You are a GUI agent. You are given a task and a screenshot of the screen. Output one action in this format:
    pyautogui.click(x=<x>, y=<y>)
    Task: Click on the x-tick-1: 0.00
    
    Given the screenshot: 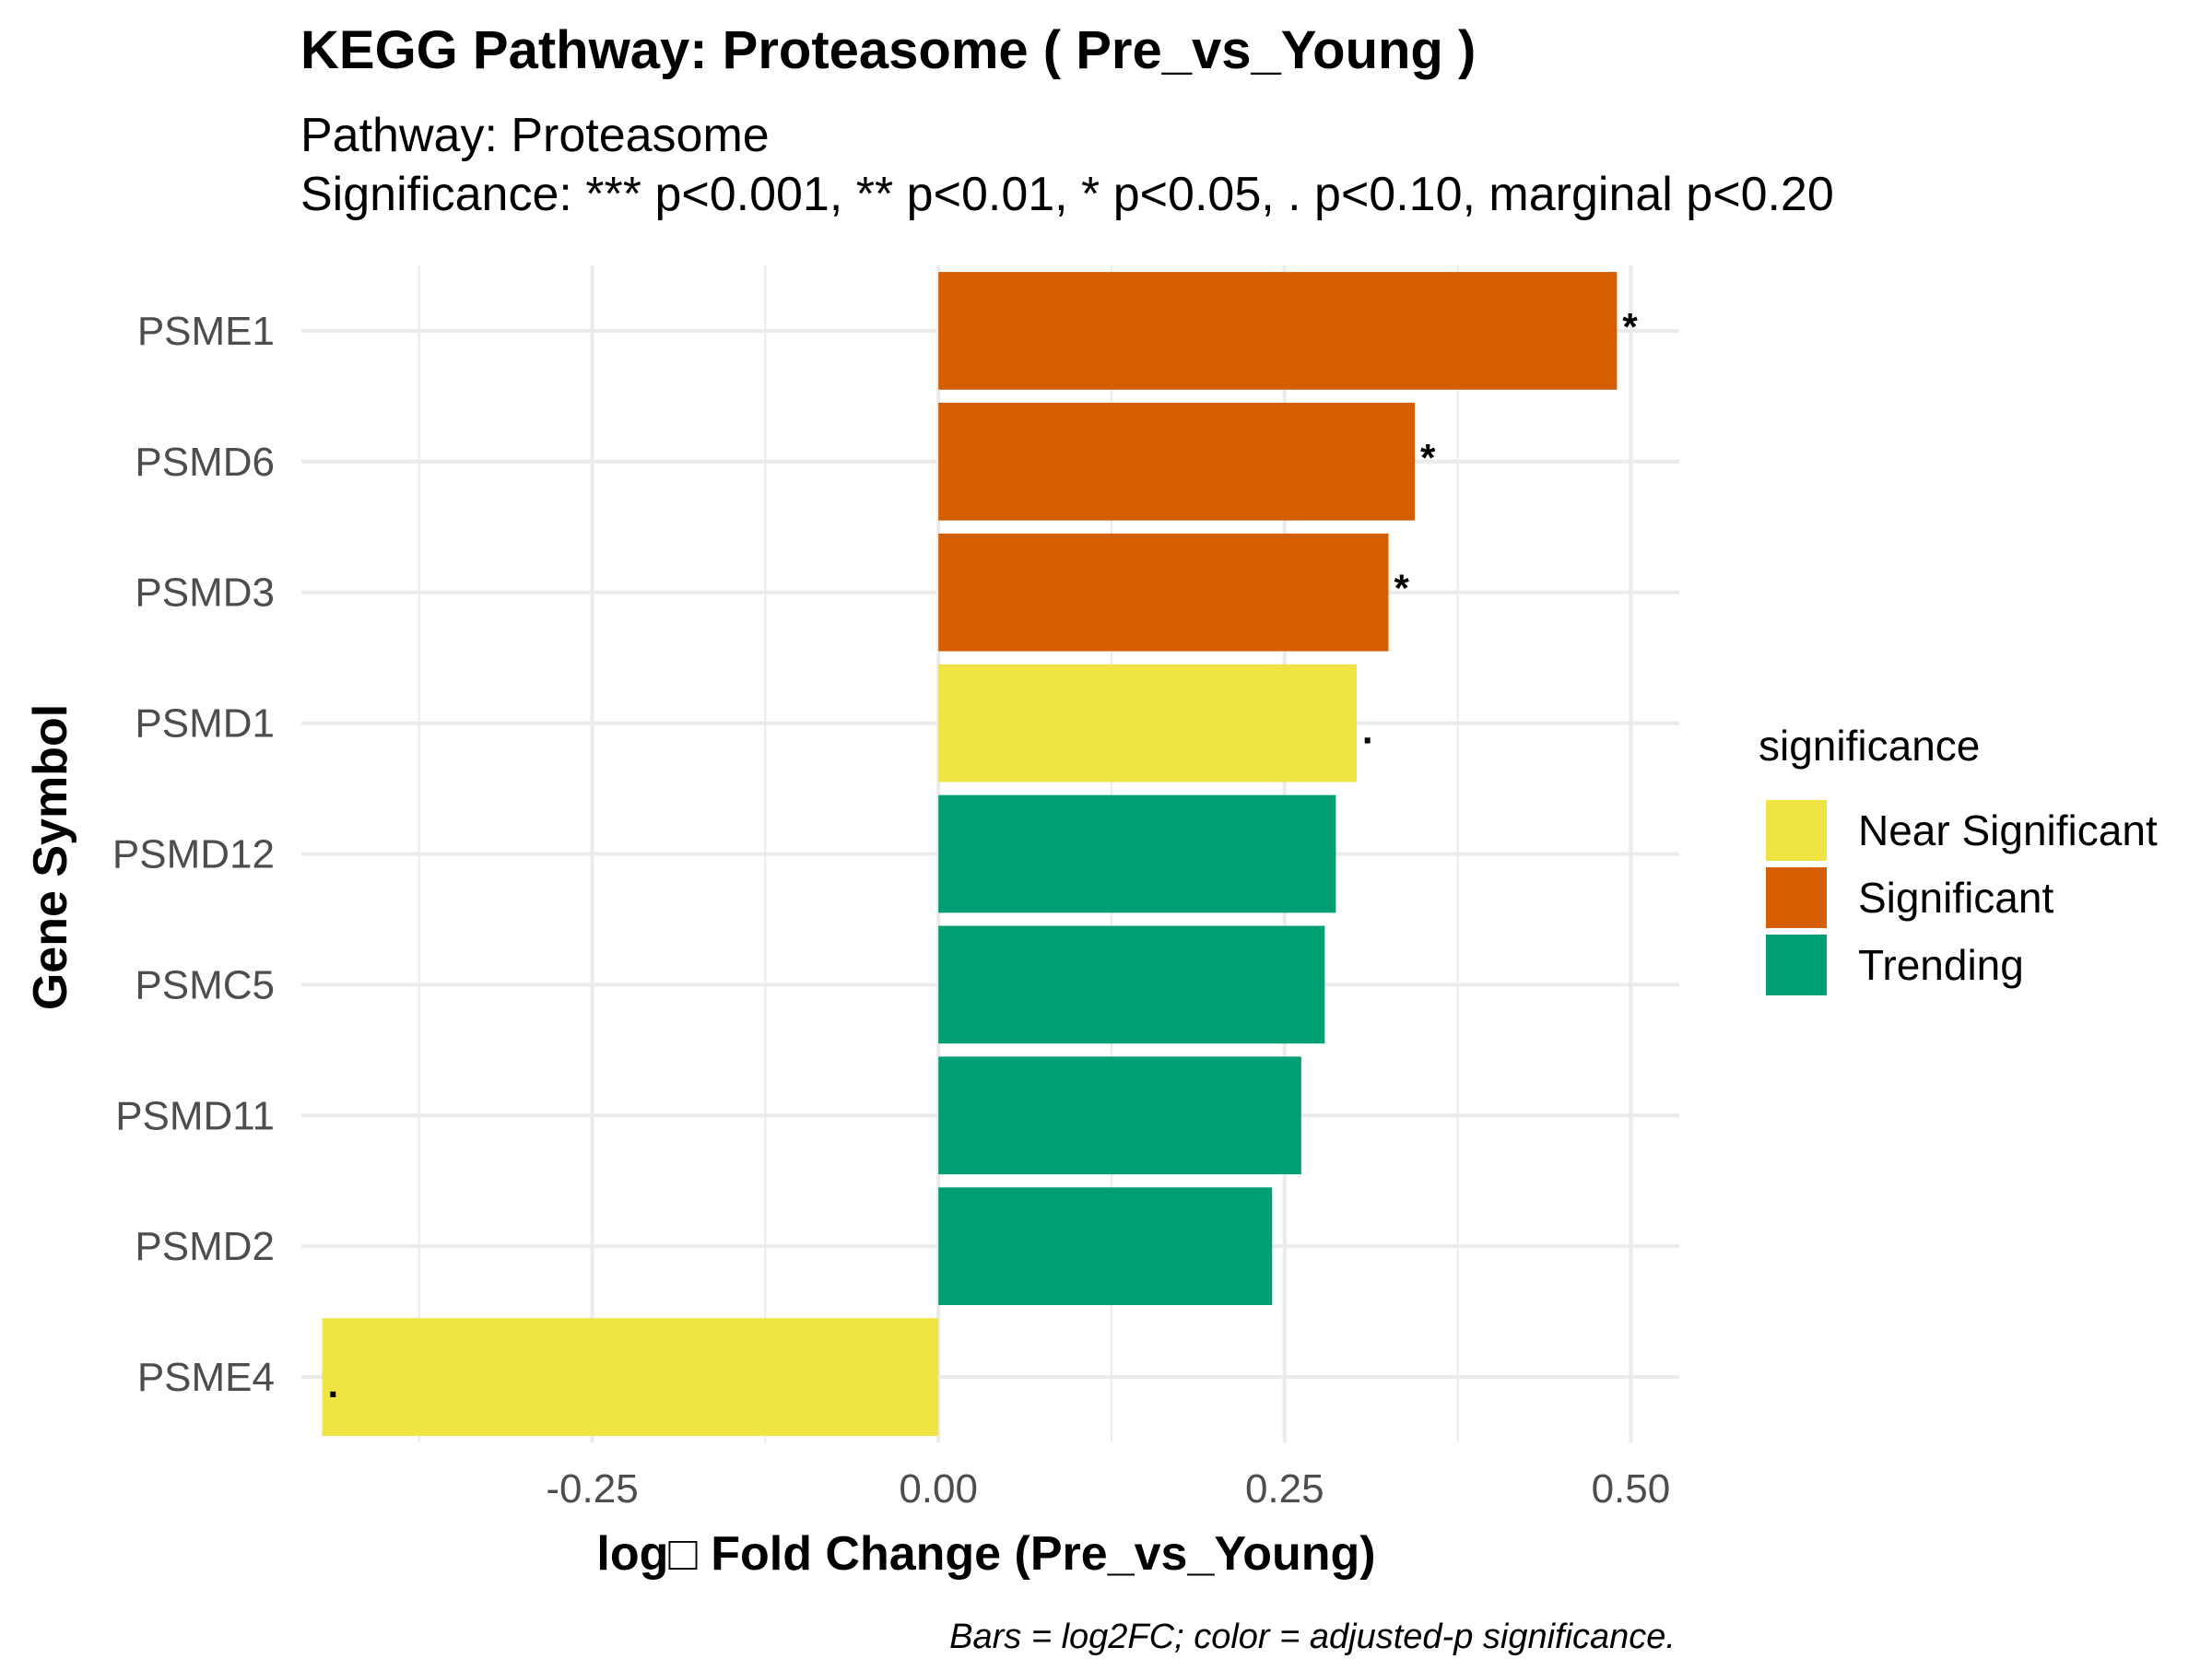 What is the action you would take?
    pyautogui.click(x=938, y=1489)
    